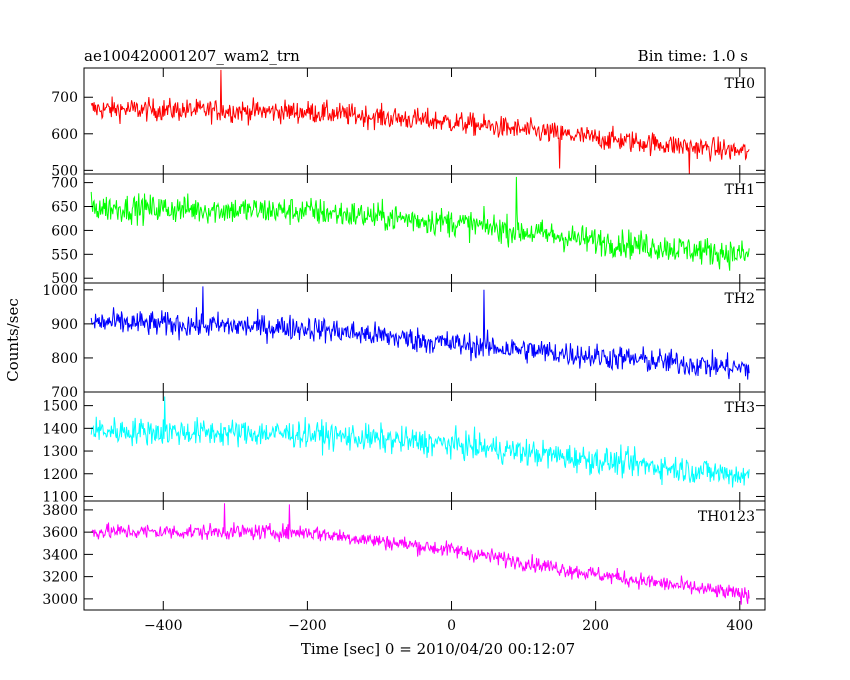 Image resolution: width=850 pixels, height=680 pixels. I want to click on x-tick-label: −400, so click(163, 626).